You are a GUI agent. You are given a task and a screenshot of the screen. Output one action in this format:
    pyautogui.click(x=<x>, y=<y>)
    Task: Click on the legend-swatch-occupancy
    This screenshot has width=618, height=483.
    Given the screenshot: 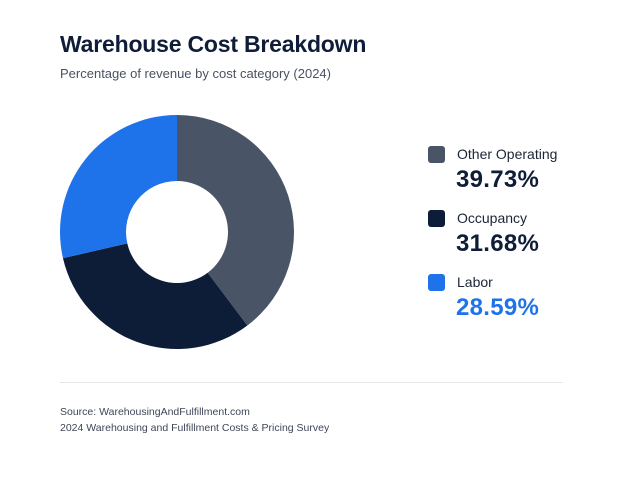 What is the action you would take?
    pyautogui.click(x=436, y=218)
    